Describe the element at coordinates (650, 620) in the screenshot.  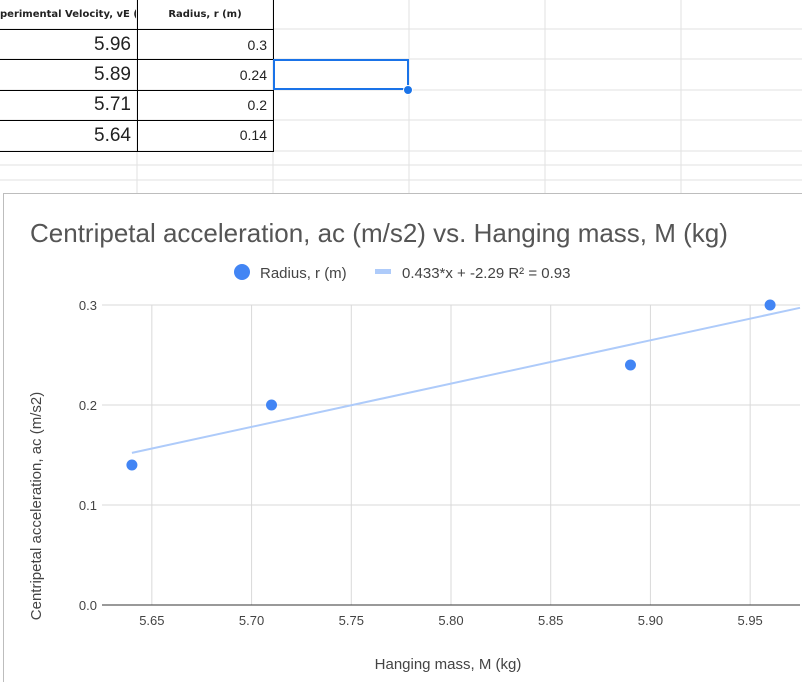
I see `x-tick-label: 5.90` at that location.